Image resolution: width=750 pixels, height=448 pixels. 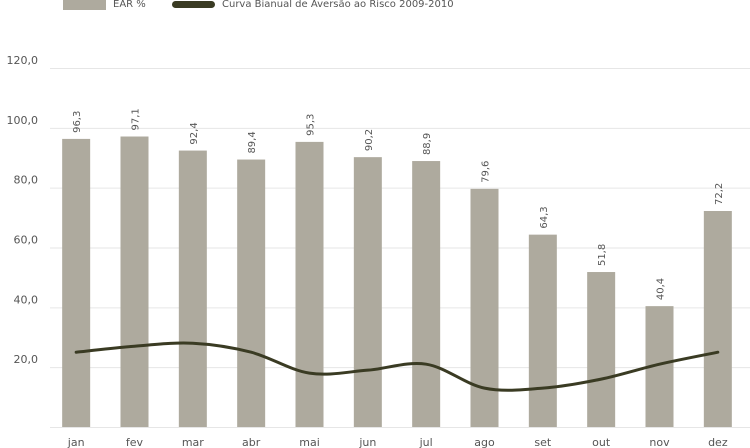 What do you see at coordinates (719, 194) in the screenshot?
I see `bar-data-label: 72,2` at bounding box center [719, 194].